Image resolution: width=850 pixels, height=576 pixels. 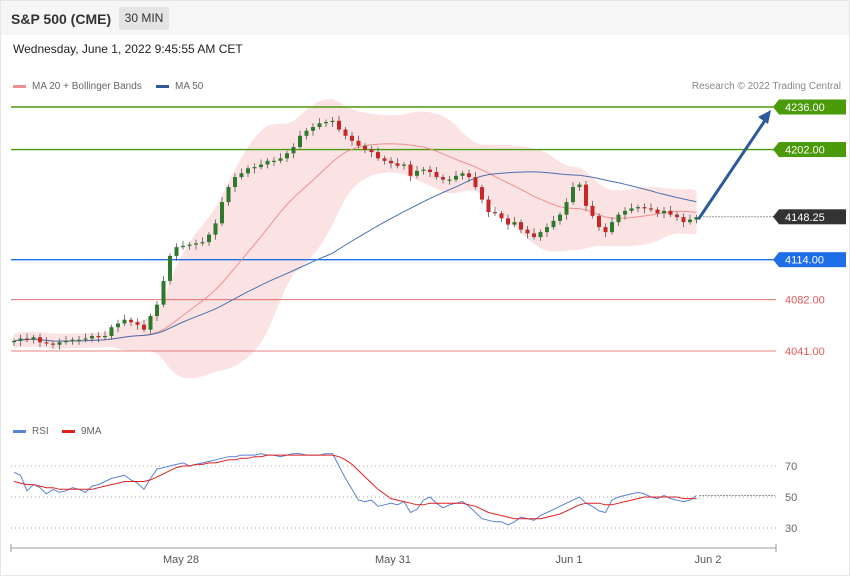 What do you see at coordinates (19, 86) in the screenshot?
I see `legend-swatch-ma20` at bounding box center [19, 86].